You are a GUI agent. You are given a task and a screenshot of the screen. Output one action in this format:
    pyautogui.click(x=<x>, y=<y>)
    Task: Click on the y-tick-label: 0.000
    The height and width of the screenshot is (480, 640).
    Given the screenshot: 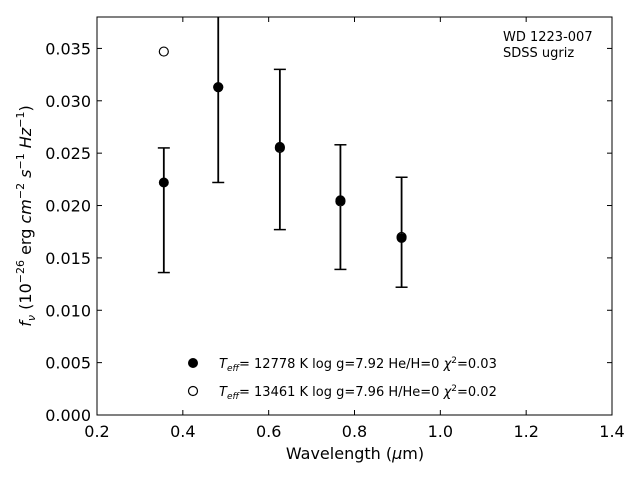 What is the action you would take?
    pyautogui.click(x=68, y=415)
    